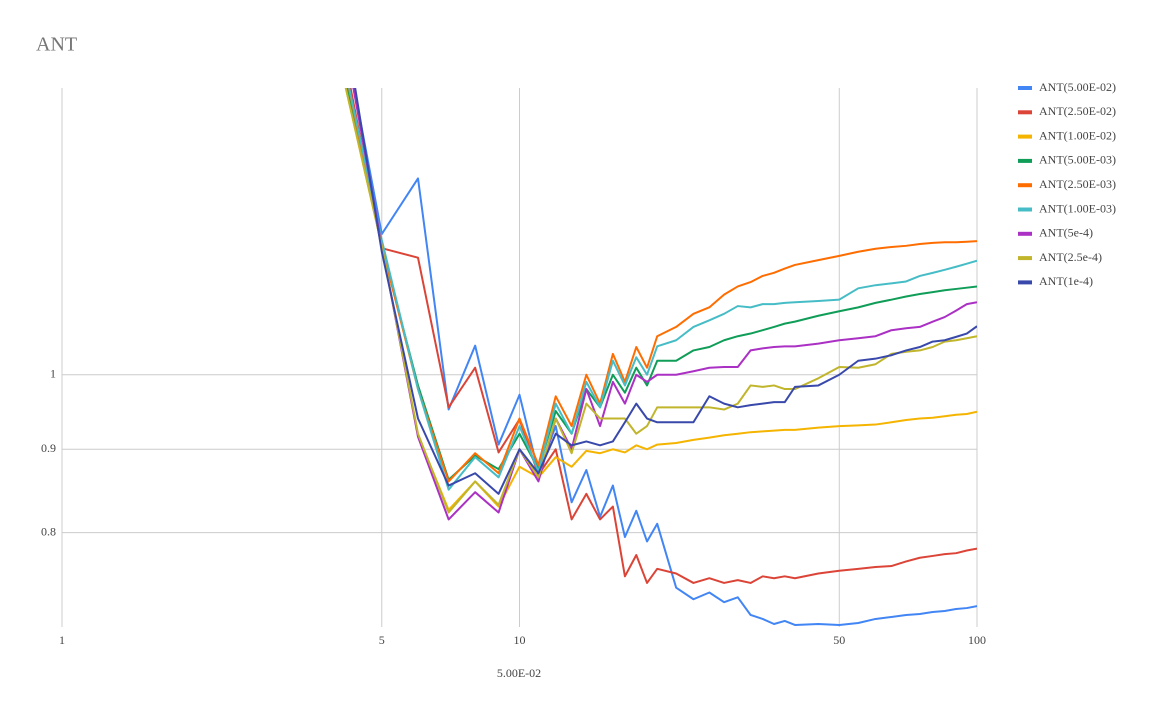 This screenshot has width=1159, height=716. Describe the element at coordinates (62, 640) in the screenshot. I see `x-tick-label: 1` at that location.